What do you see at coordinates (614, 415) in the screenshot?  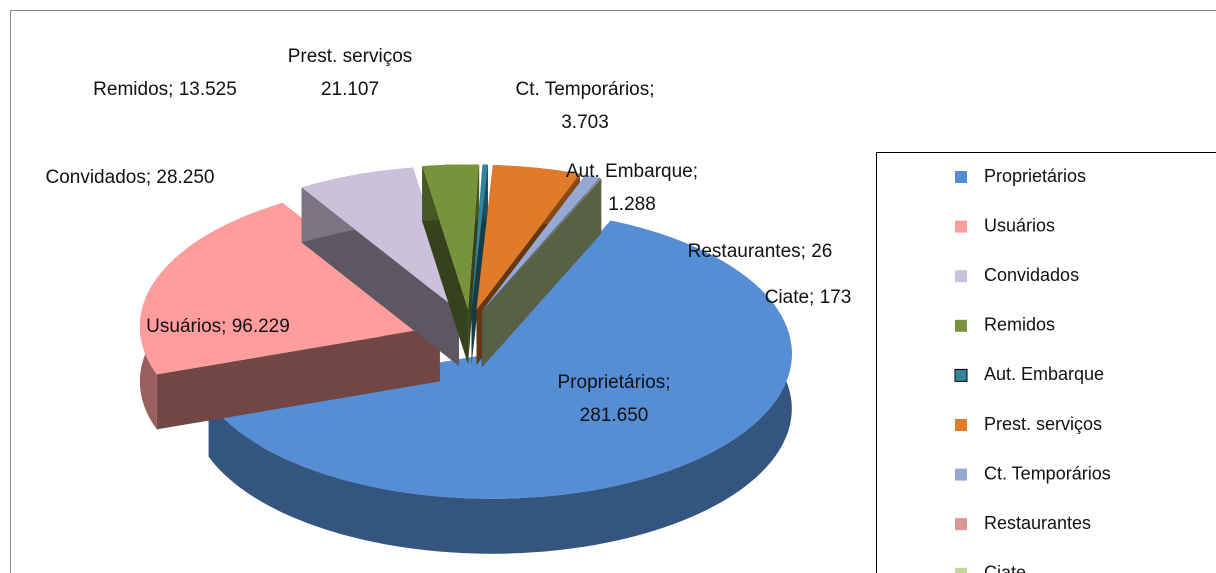 I see `data-label: 281.650` at bounding box center [614, 415].